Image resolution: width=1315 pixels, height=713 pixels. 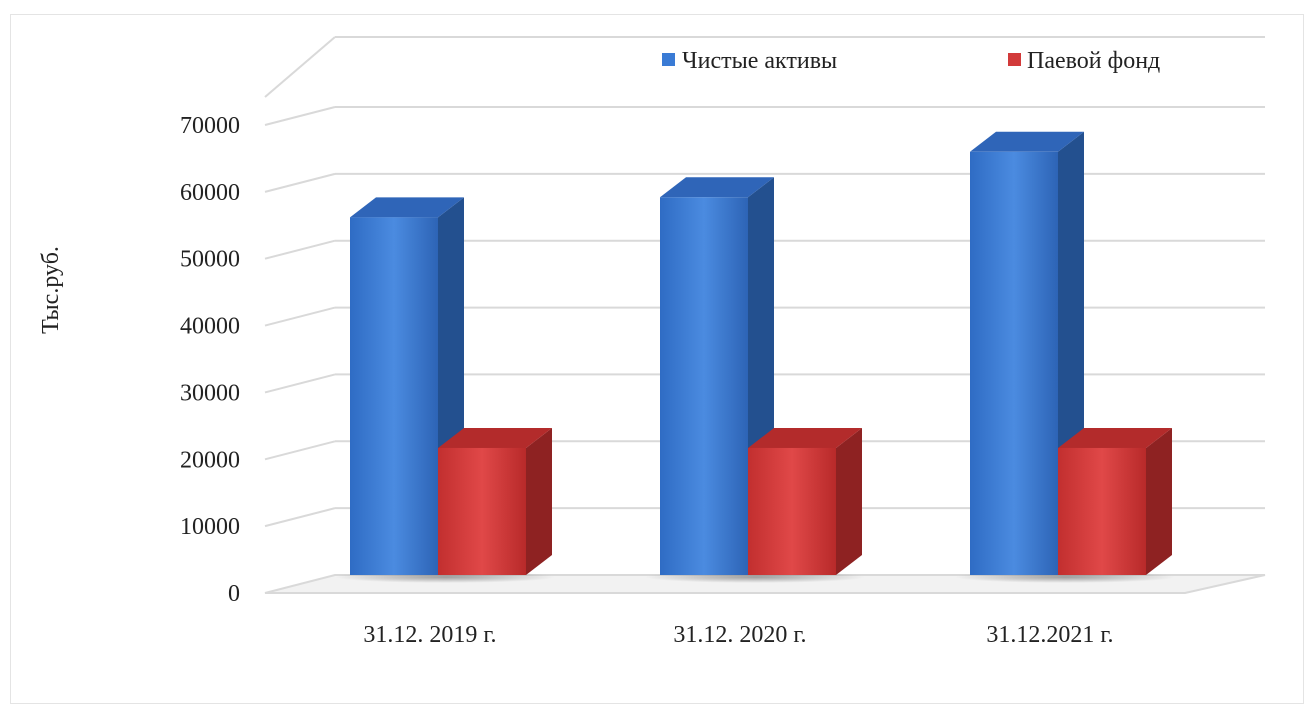 What do you see at coordinates (1049, 635) in the screenshot?
I see `x-tick-label: 31.12.2021 г.` at bounding box center [1049, 635].